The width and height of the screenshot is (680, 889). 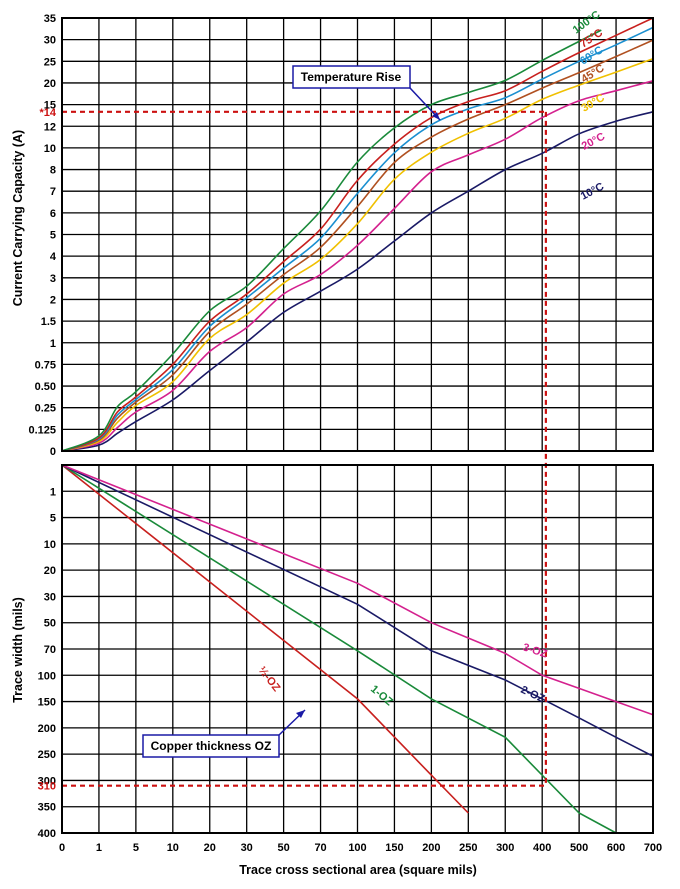 What do you see at coordinates (211, 746) in the screenshot?
I see `copper-thickness-label: Copper thickness OZ` at bounding box center [211, 746].